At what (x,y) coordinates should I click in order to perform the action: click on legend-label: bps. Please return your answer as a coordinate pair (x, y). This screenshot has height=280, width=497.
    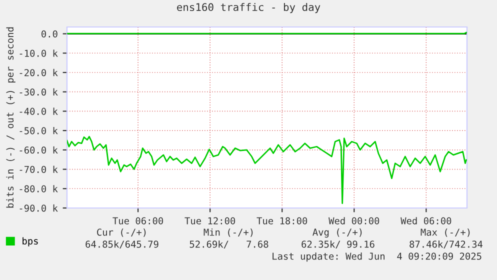
    Looking at the image, I should click on (30, 241).